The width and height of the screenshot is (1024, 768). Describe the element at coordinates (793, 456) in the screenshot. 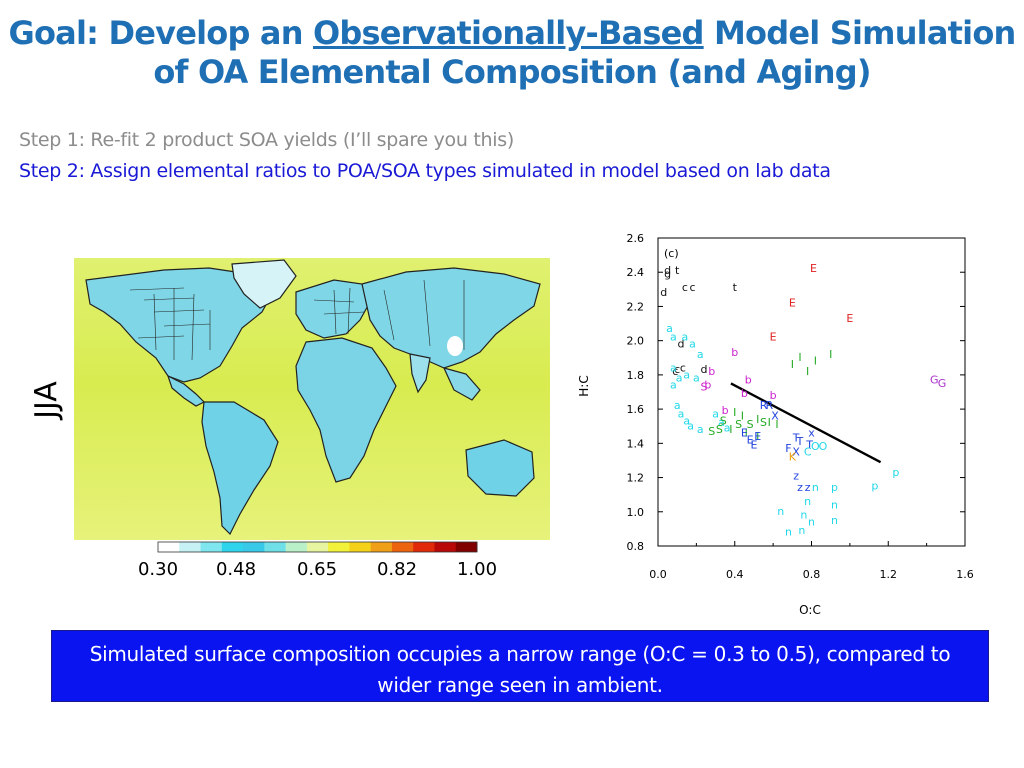

I see `data-point: K` at that location.